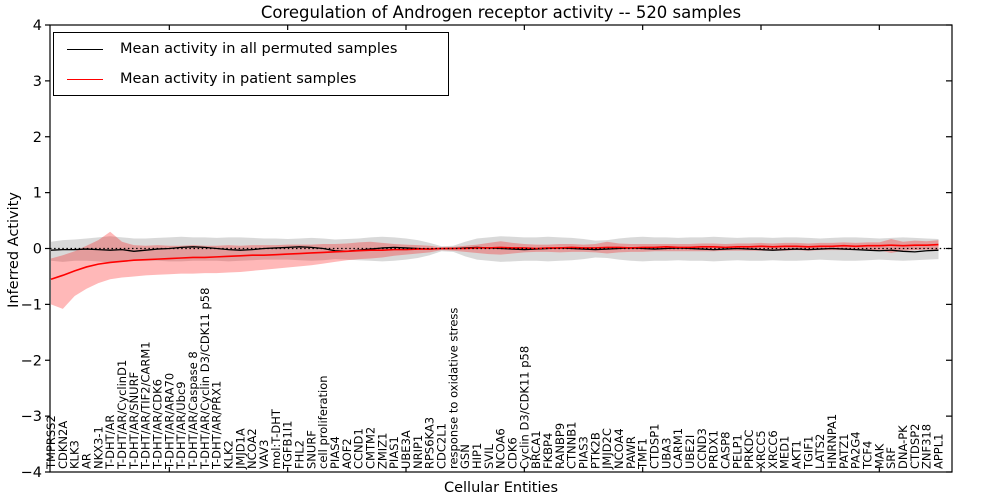 Image resolution: width=1000 pixels, height=500 pixels. Describe the element at coordinates (98, 447) in the screenshot. I see `x-category-label: NKX3-1` at that location.